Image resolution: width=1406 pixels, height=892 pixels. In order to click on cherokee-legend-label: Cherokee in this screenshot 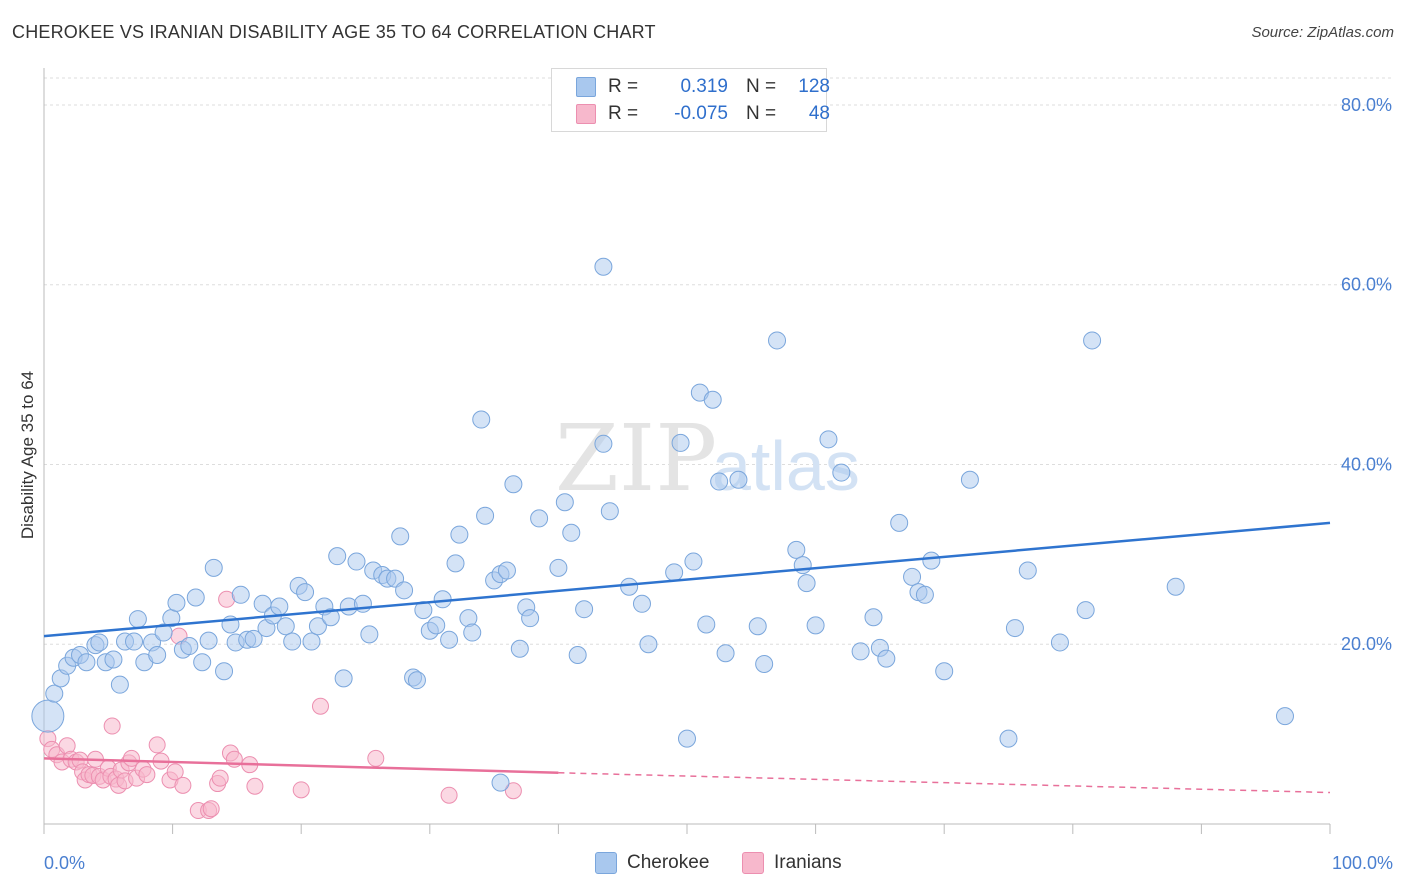, I will do `click(668, 862)`.